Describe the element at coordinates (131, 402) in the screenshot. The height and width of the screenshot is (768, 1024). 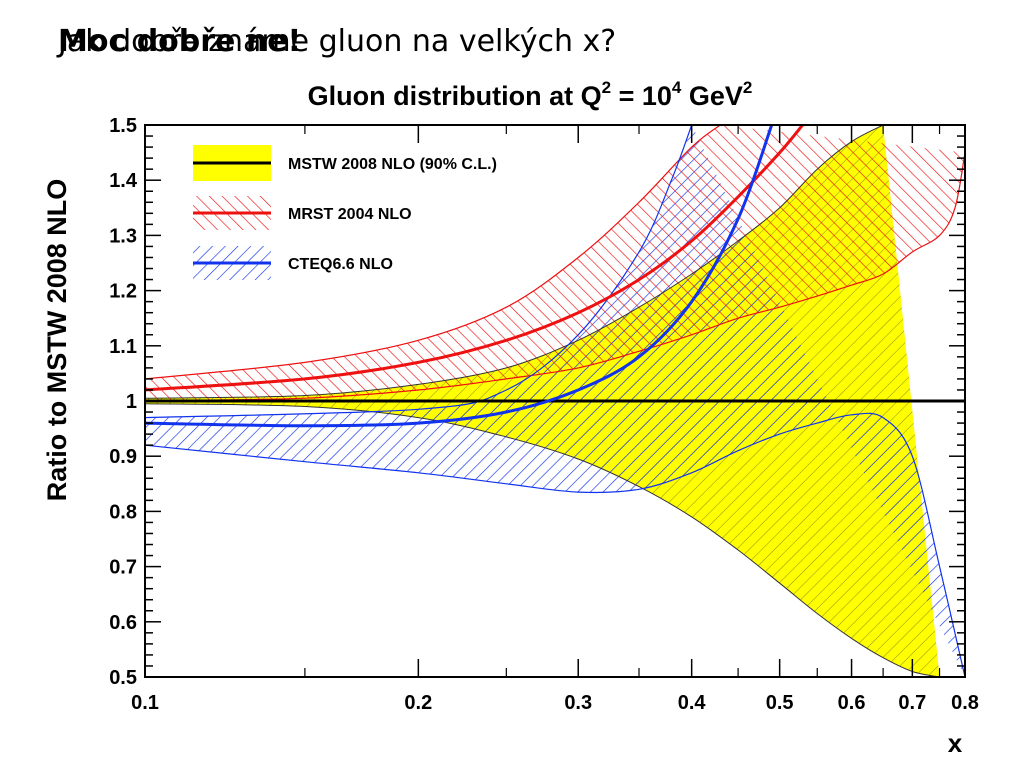
I see `y-tick-label: 1` at that location.